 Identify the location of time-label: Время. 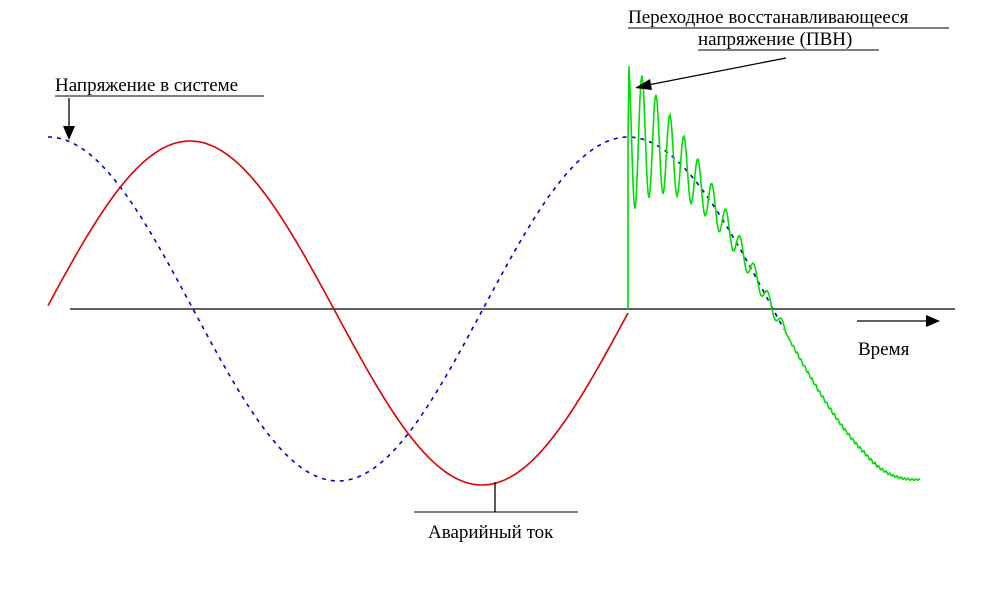
(884, 349).